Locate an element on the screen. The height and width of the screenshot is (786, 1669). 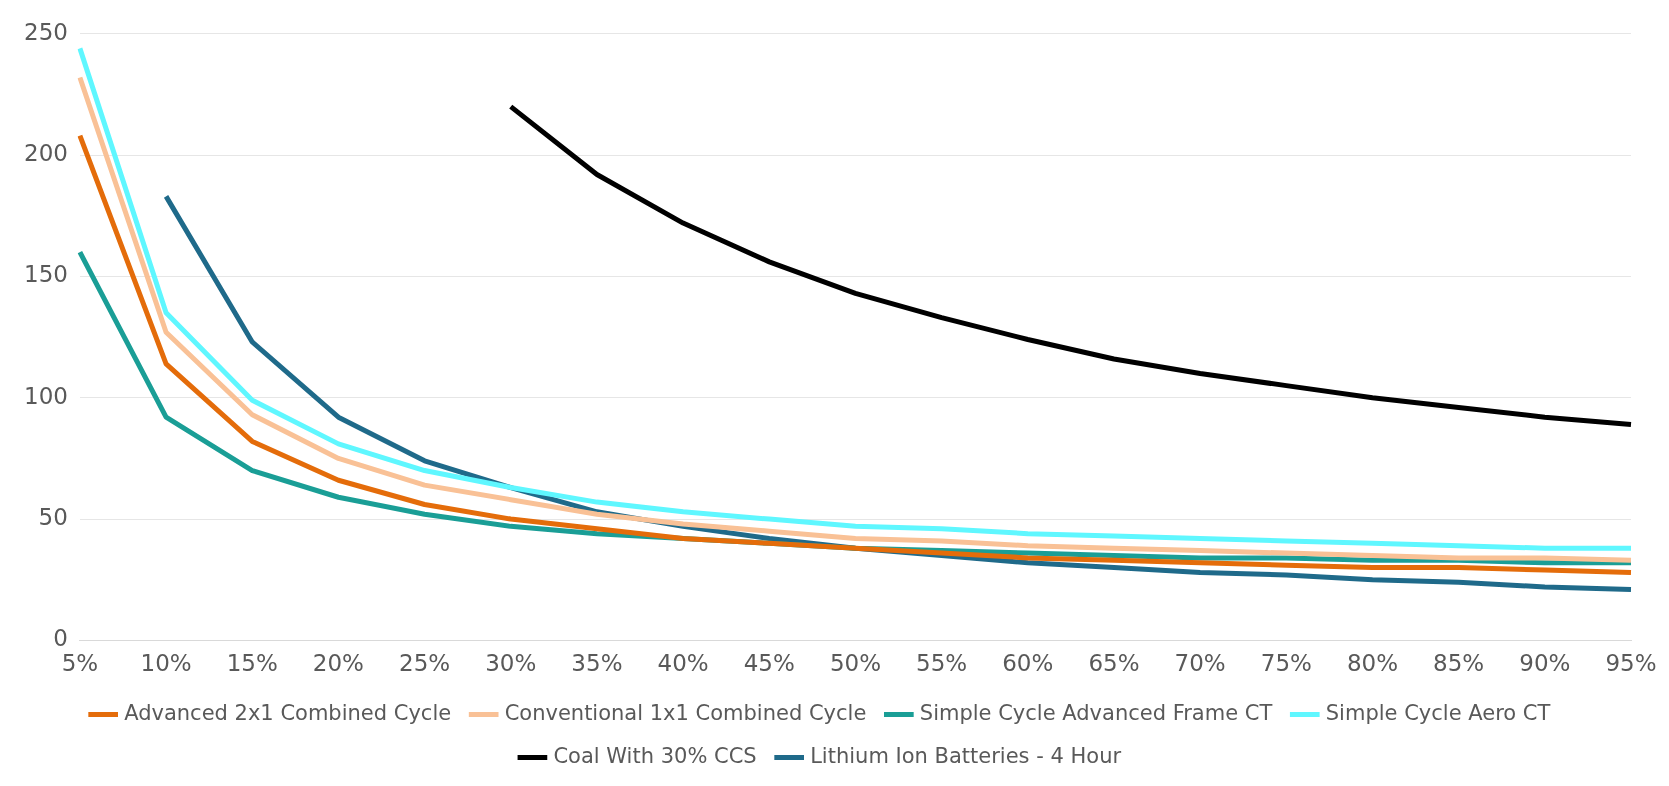
x-tick-label: 5% is located at coordinates (80, 663).